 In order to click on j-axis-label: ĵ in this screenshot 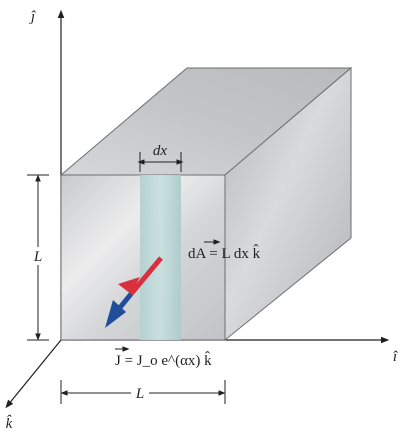, I will do `click(32, 17)`.